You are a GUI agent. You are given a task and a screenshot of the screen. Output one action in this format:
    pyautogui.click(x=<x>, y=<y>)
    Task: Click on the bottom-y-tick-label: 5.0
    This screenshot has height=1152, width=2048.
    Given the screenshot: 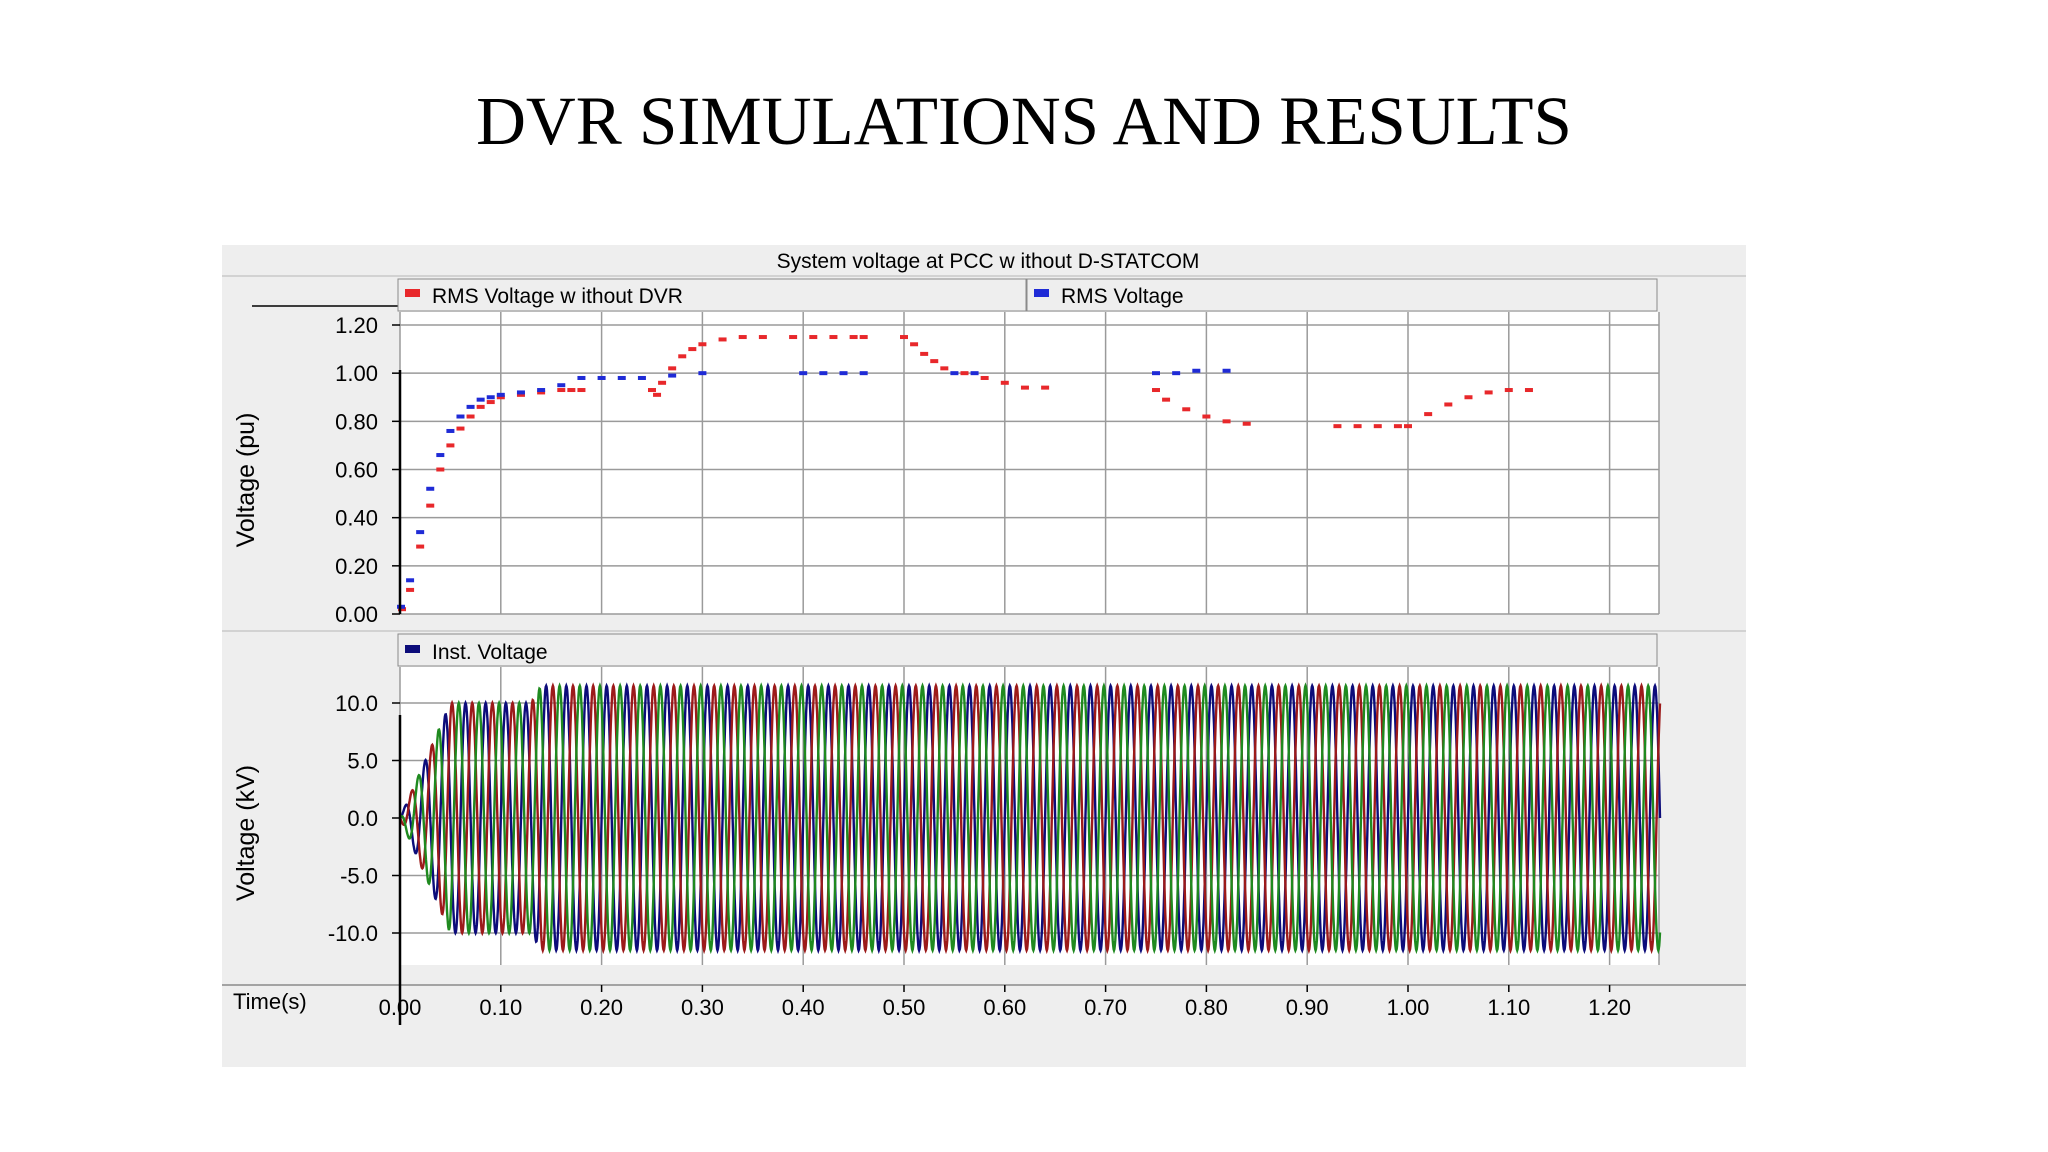 What is the action you would take?
    pyautogui.click(x=362, y=761)
    